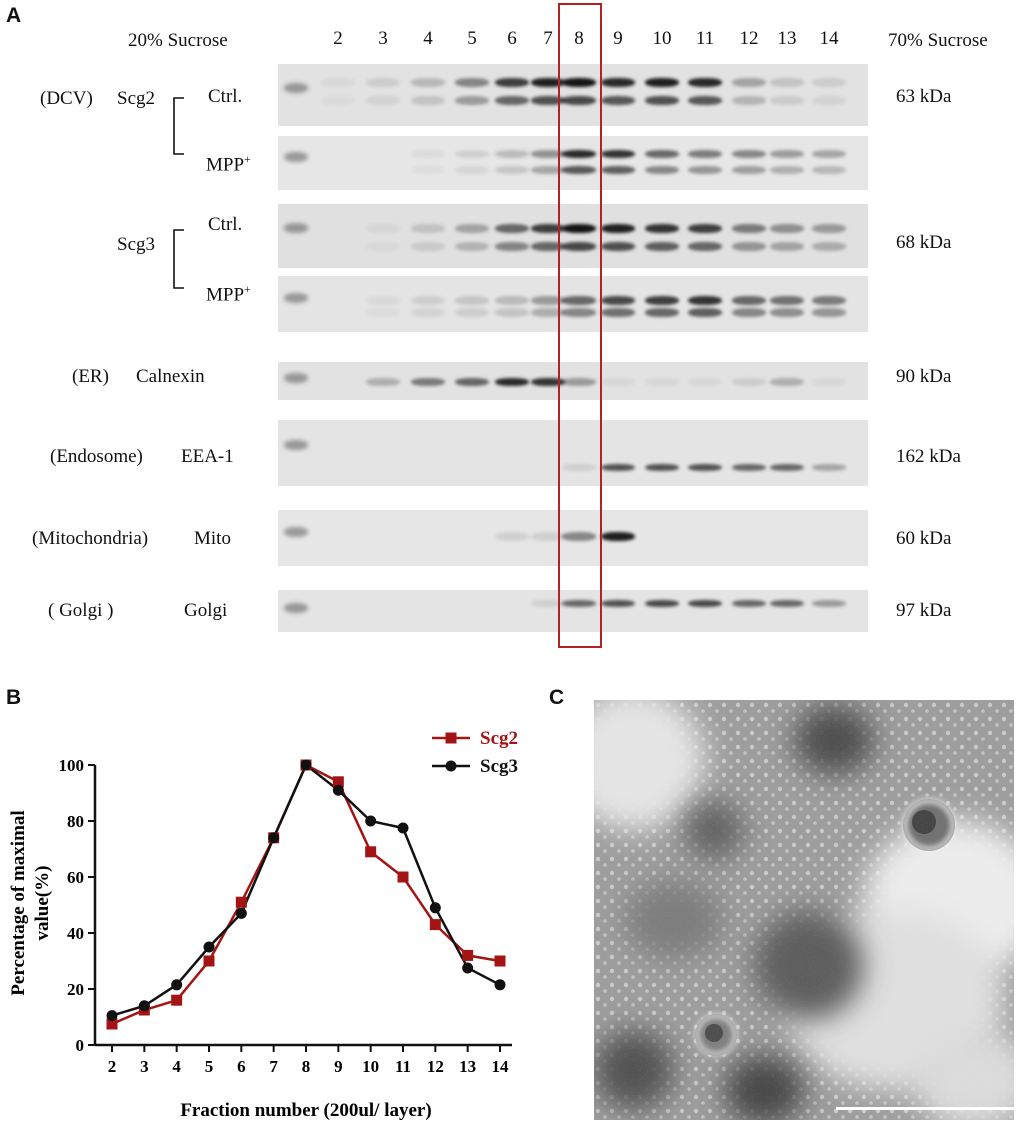  What do you see at coordinates (383, 38) in the screenshot?
I see `lane-number-3: 3` at bounding box center [383, 38].